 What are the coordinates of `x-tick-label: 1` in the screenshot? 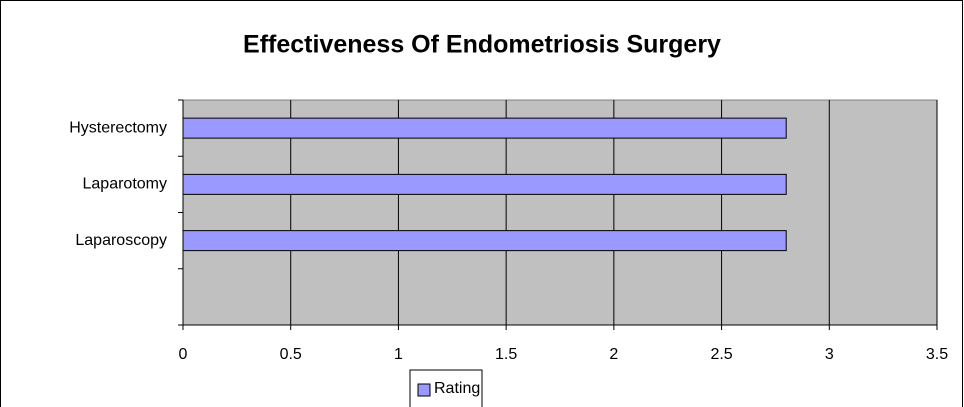 It's located at (398, 354).